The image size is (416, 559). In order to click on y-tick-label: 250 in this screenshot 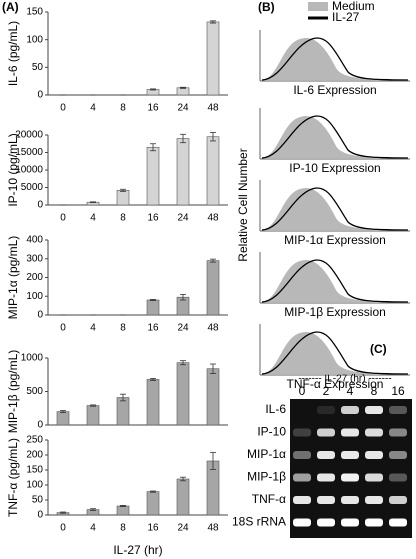, I will do `click(34, 440)`.